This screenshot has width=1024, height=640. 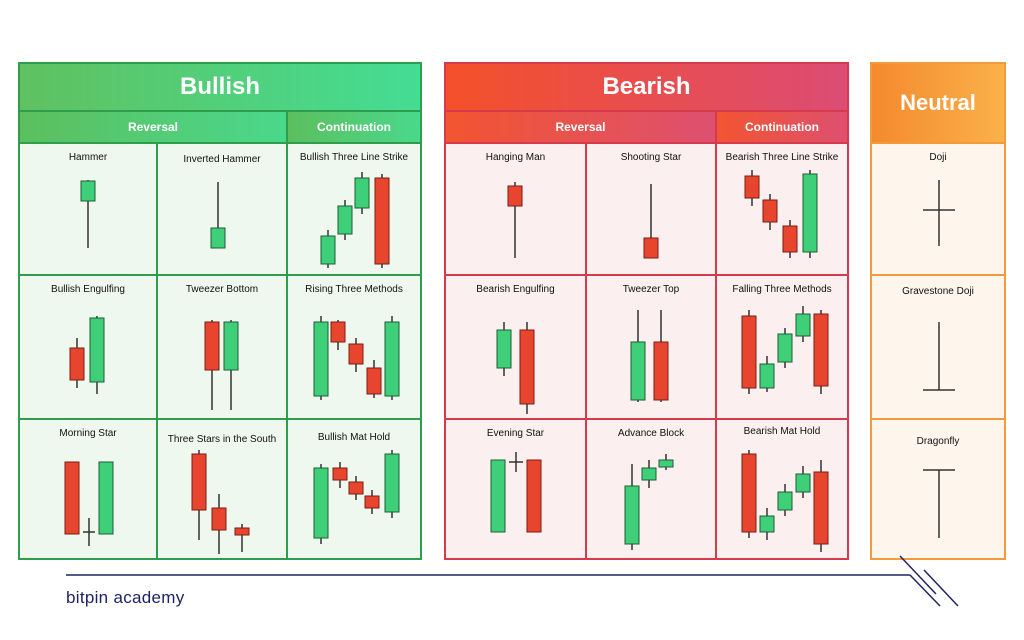 I want to click on bullish-mat-hold-candles-icon, so click(x=356, y=497).